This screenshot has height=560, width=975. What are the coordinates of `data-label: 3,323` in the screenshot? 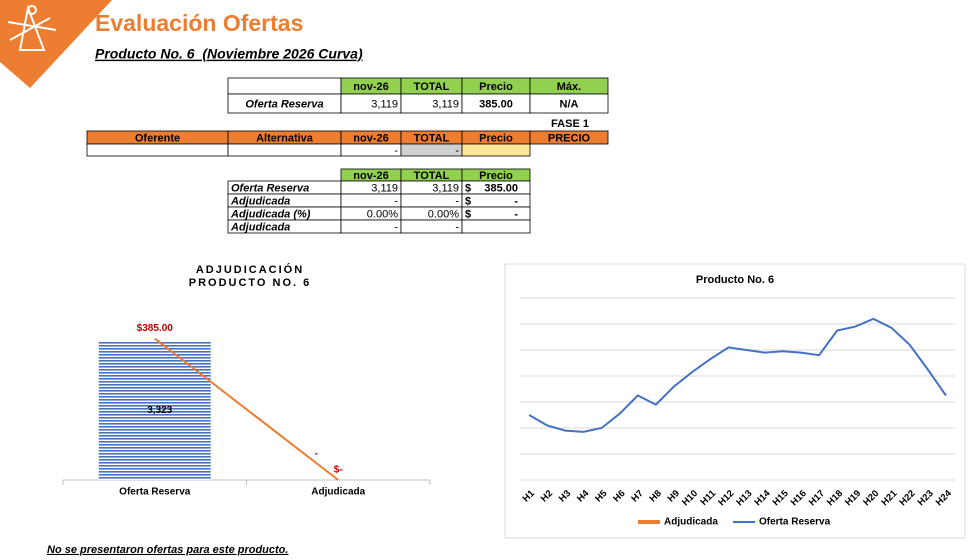 It's located at (159, 410).